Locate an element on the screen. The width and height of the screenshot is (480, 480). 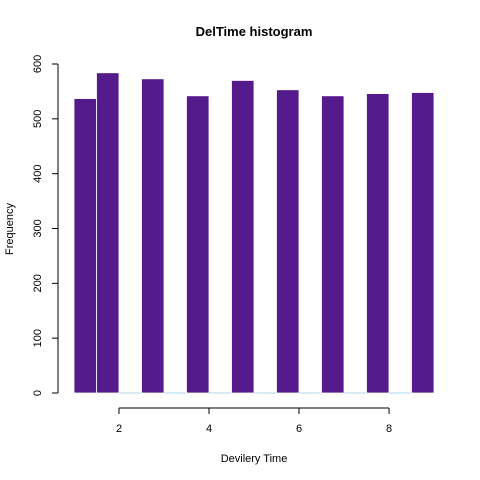
x-tick-label: 2 is located at coordinates (119, 429).